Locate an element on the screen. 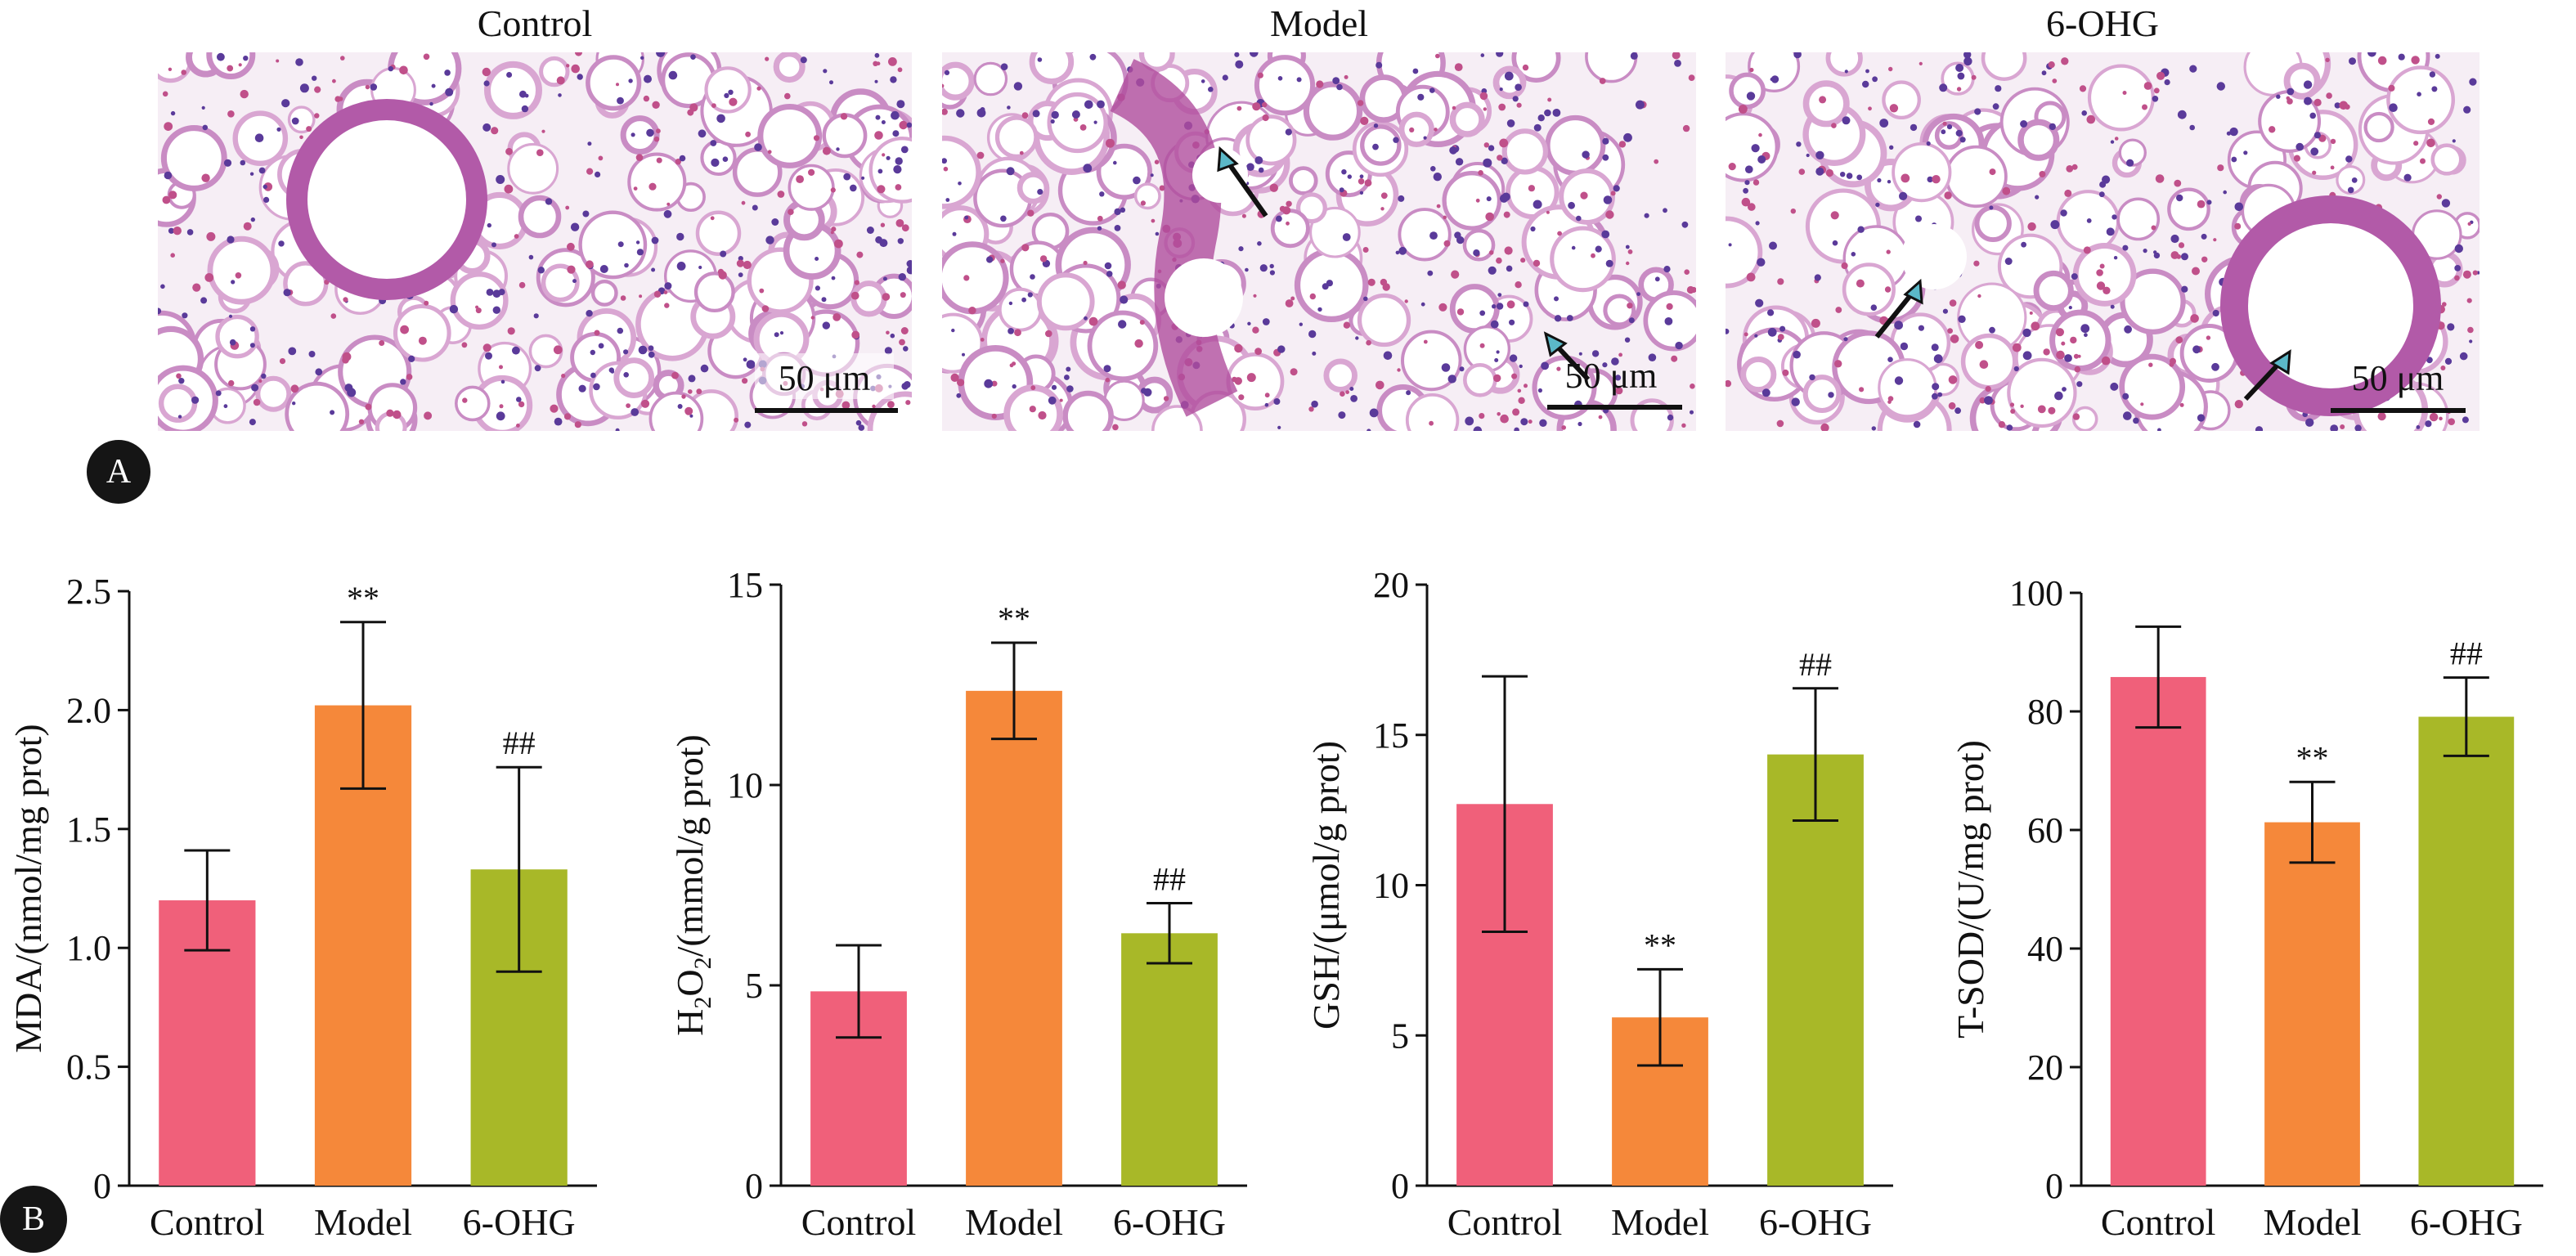 This screenshot has width=2576, height=1256. micrograph-6ohg-texture: 50 μm is located at coordinates (2103, 241).